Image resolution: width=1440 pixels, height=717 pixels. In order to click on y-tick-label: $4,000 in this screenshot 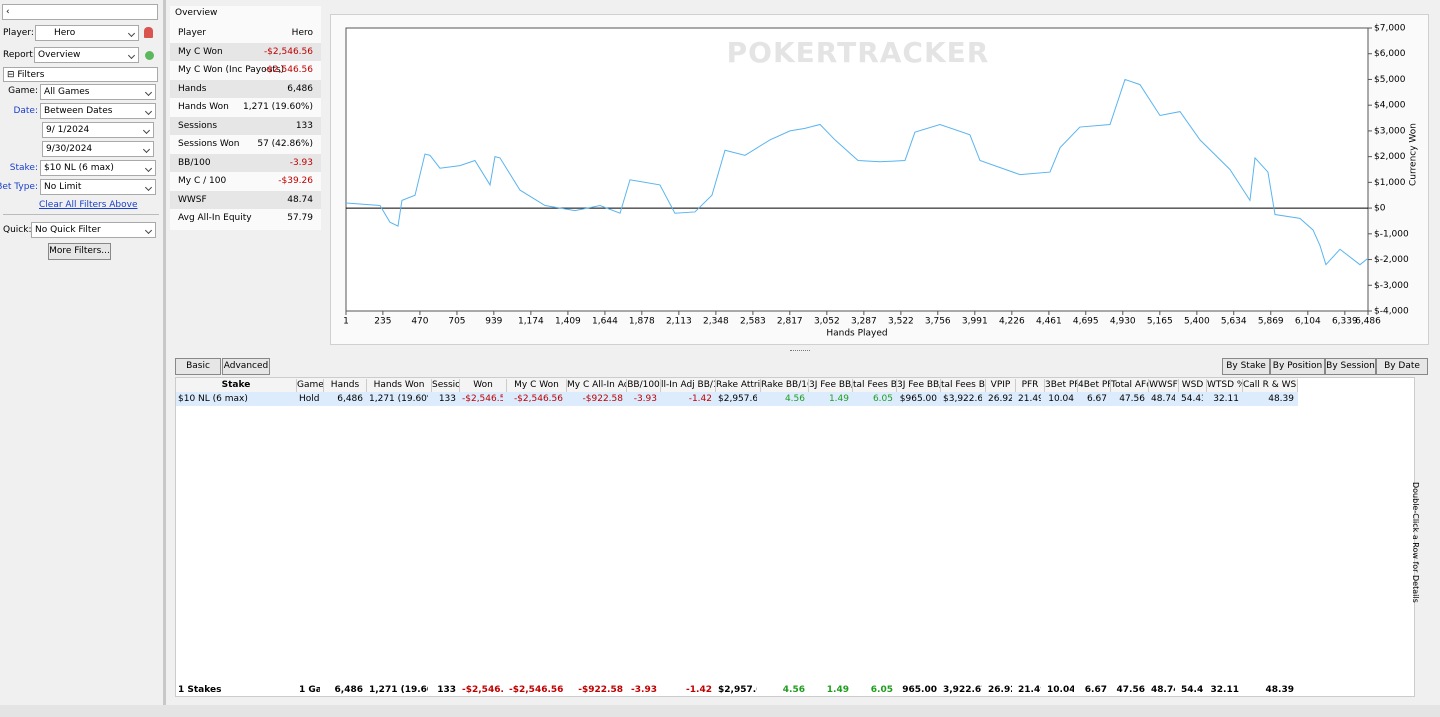, I will do `click(1390, 106)`.